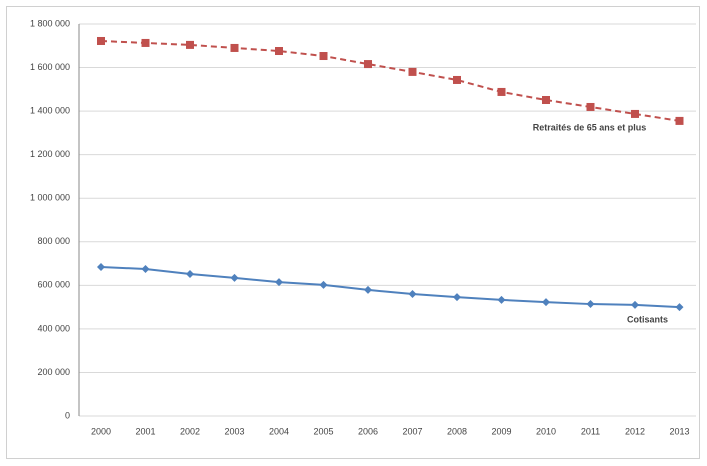  I want to click on x-tick-label: 2006, so click(368, 431).